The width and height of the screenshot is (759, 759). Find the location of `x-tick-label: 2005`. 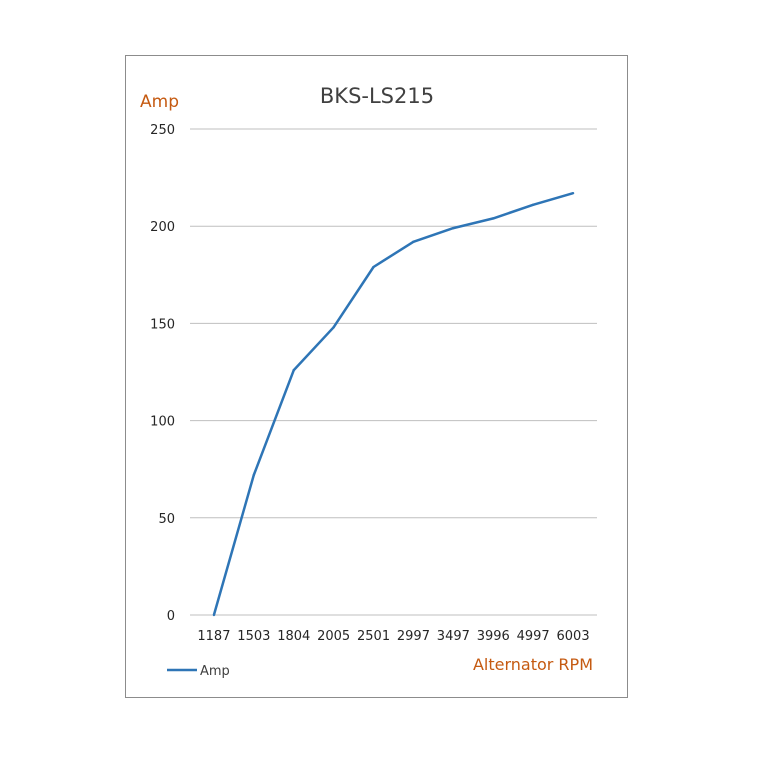

x-tick-label: 2005 is located at coordinates (333, 636).